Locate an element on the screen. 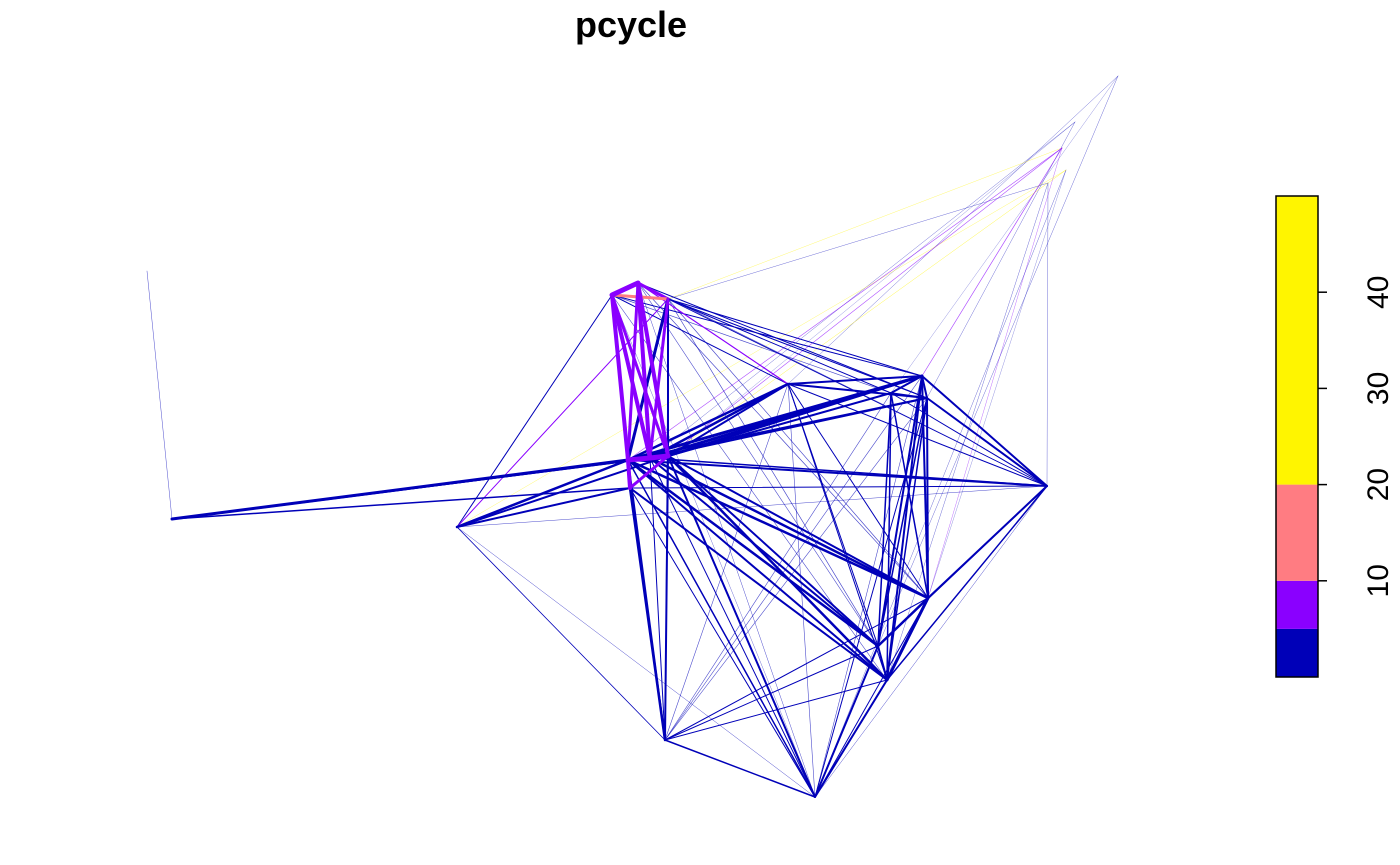 The width and height of the screenshot is (1400, 865). legend-tick-label: 20 is located at coordinates (1378, 484).